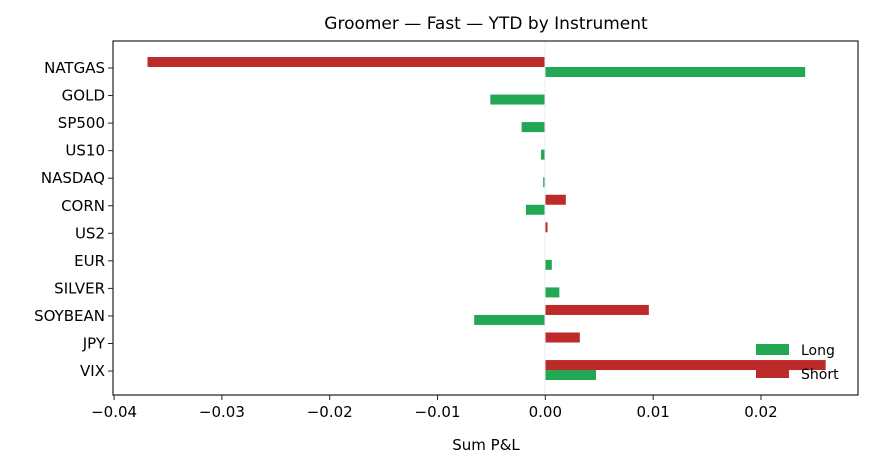 The image size is (872, 473). Describe the element at coordinates (85, 151) in the screenshot. I see `y-tick-label: US10` at that location.